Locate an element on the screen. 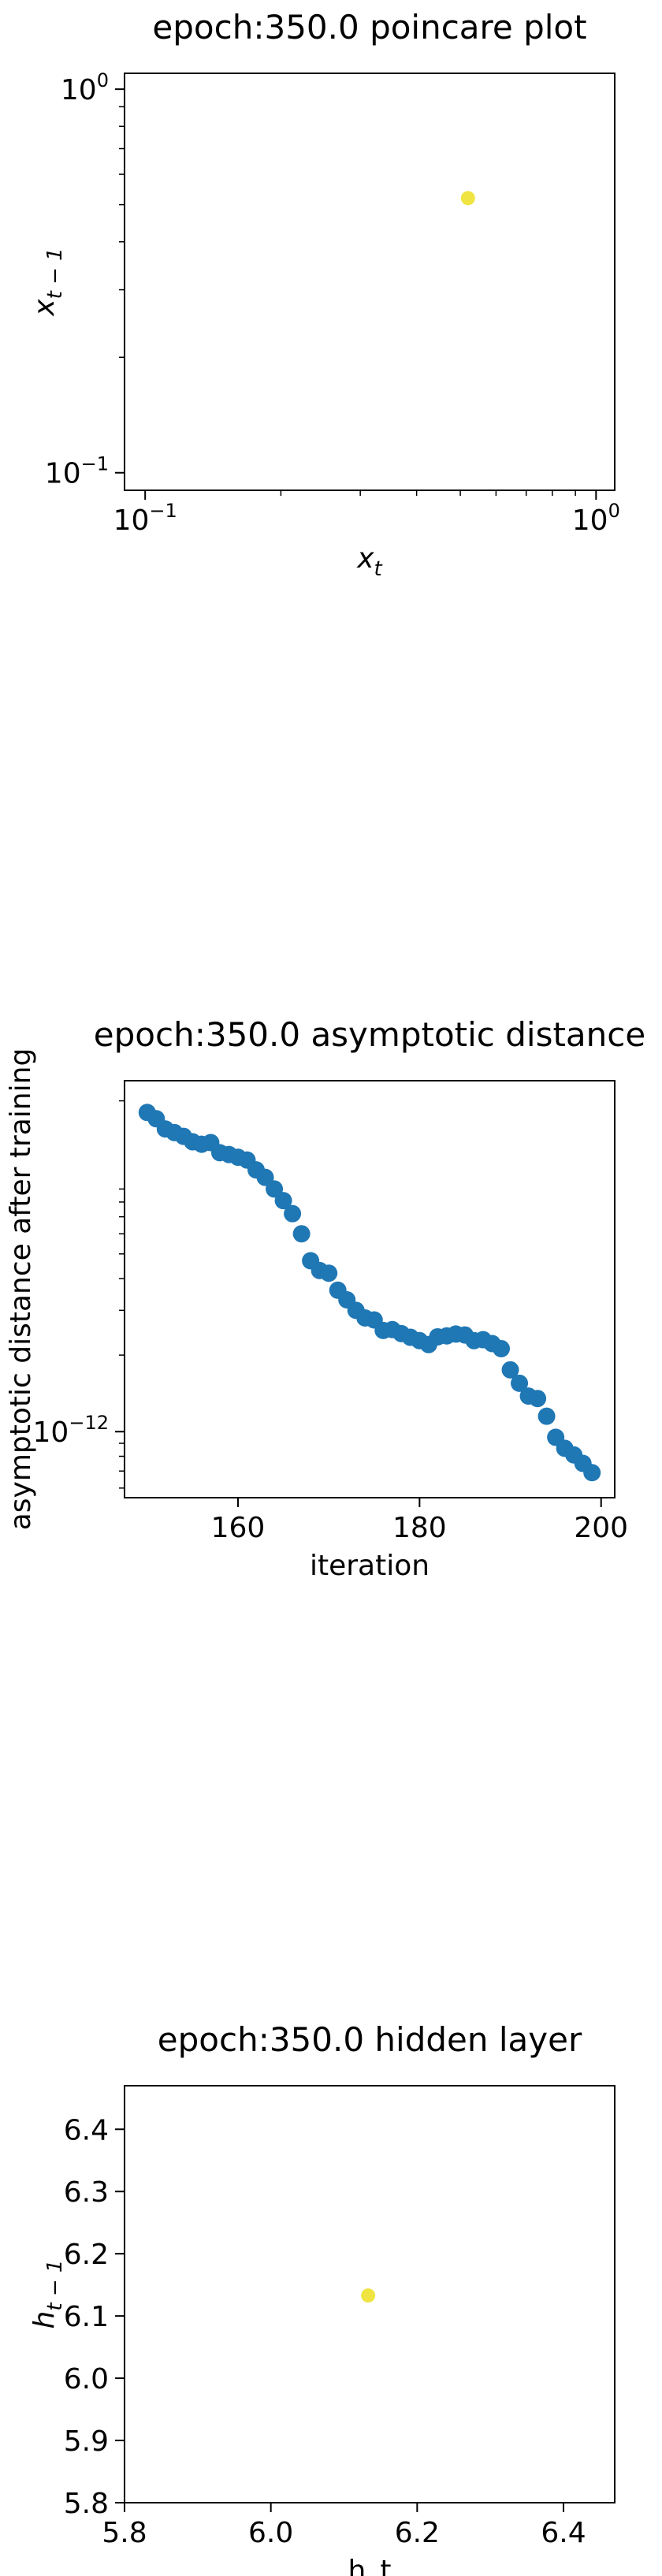 This screenshot has width=662, height=2576. x-tick-label: 5.8 is located at coordinates (124, 2533).